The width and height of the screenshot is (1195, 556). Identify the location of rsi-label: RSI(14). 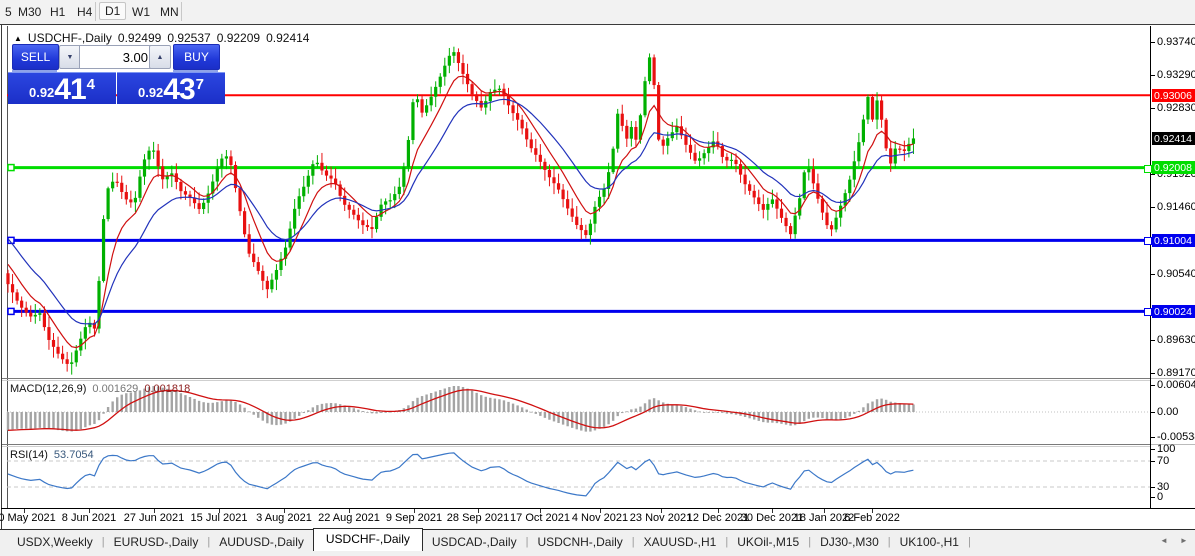
(29, 455).